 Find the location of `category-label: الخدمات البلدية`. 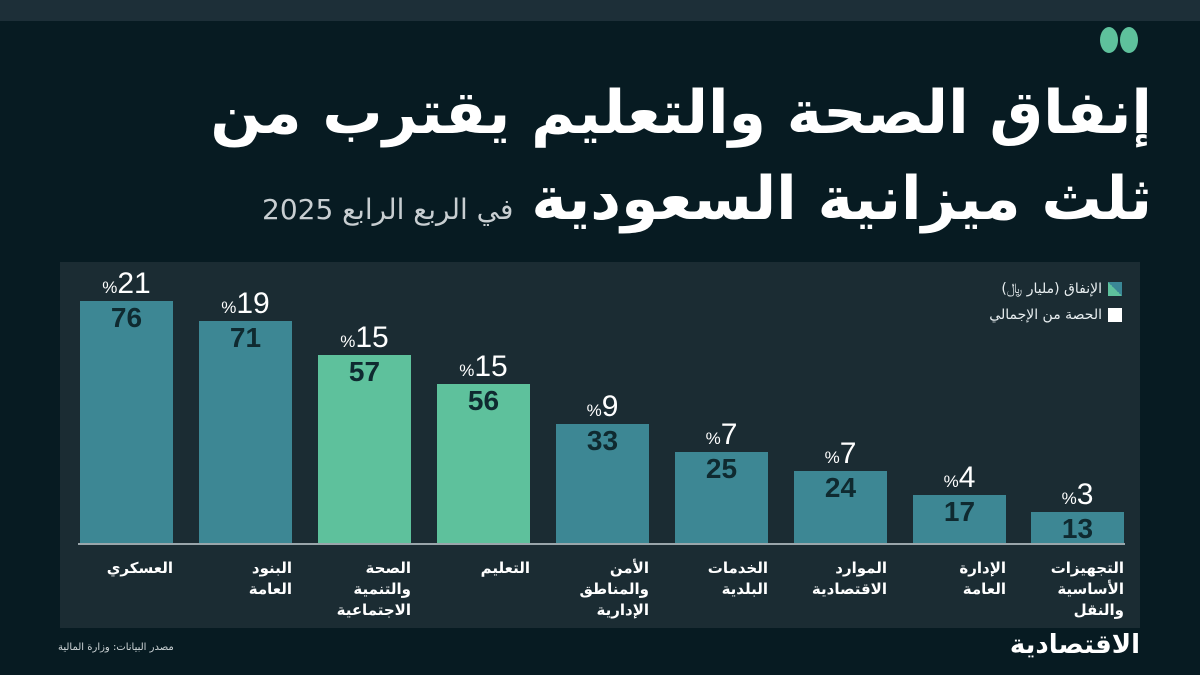

category-label: الخدمات البلدية is located at coordinates (737, 578).